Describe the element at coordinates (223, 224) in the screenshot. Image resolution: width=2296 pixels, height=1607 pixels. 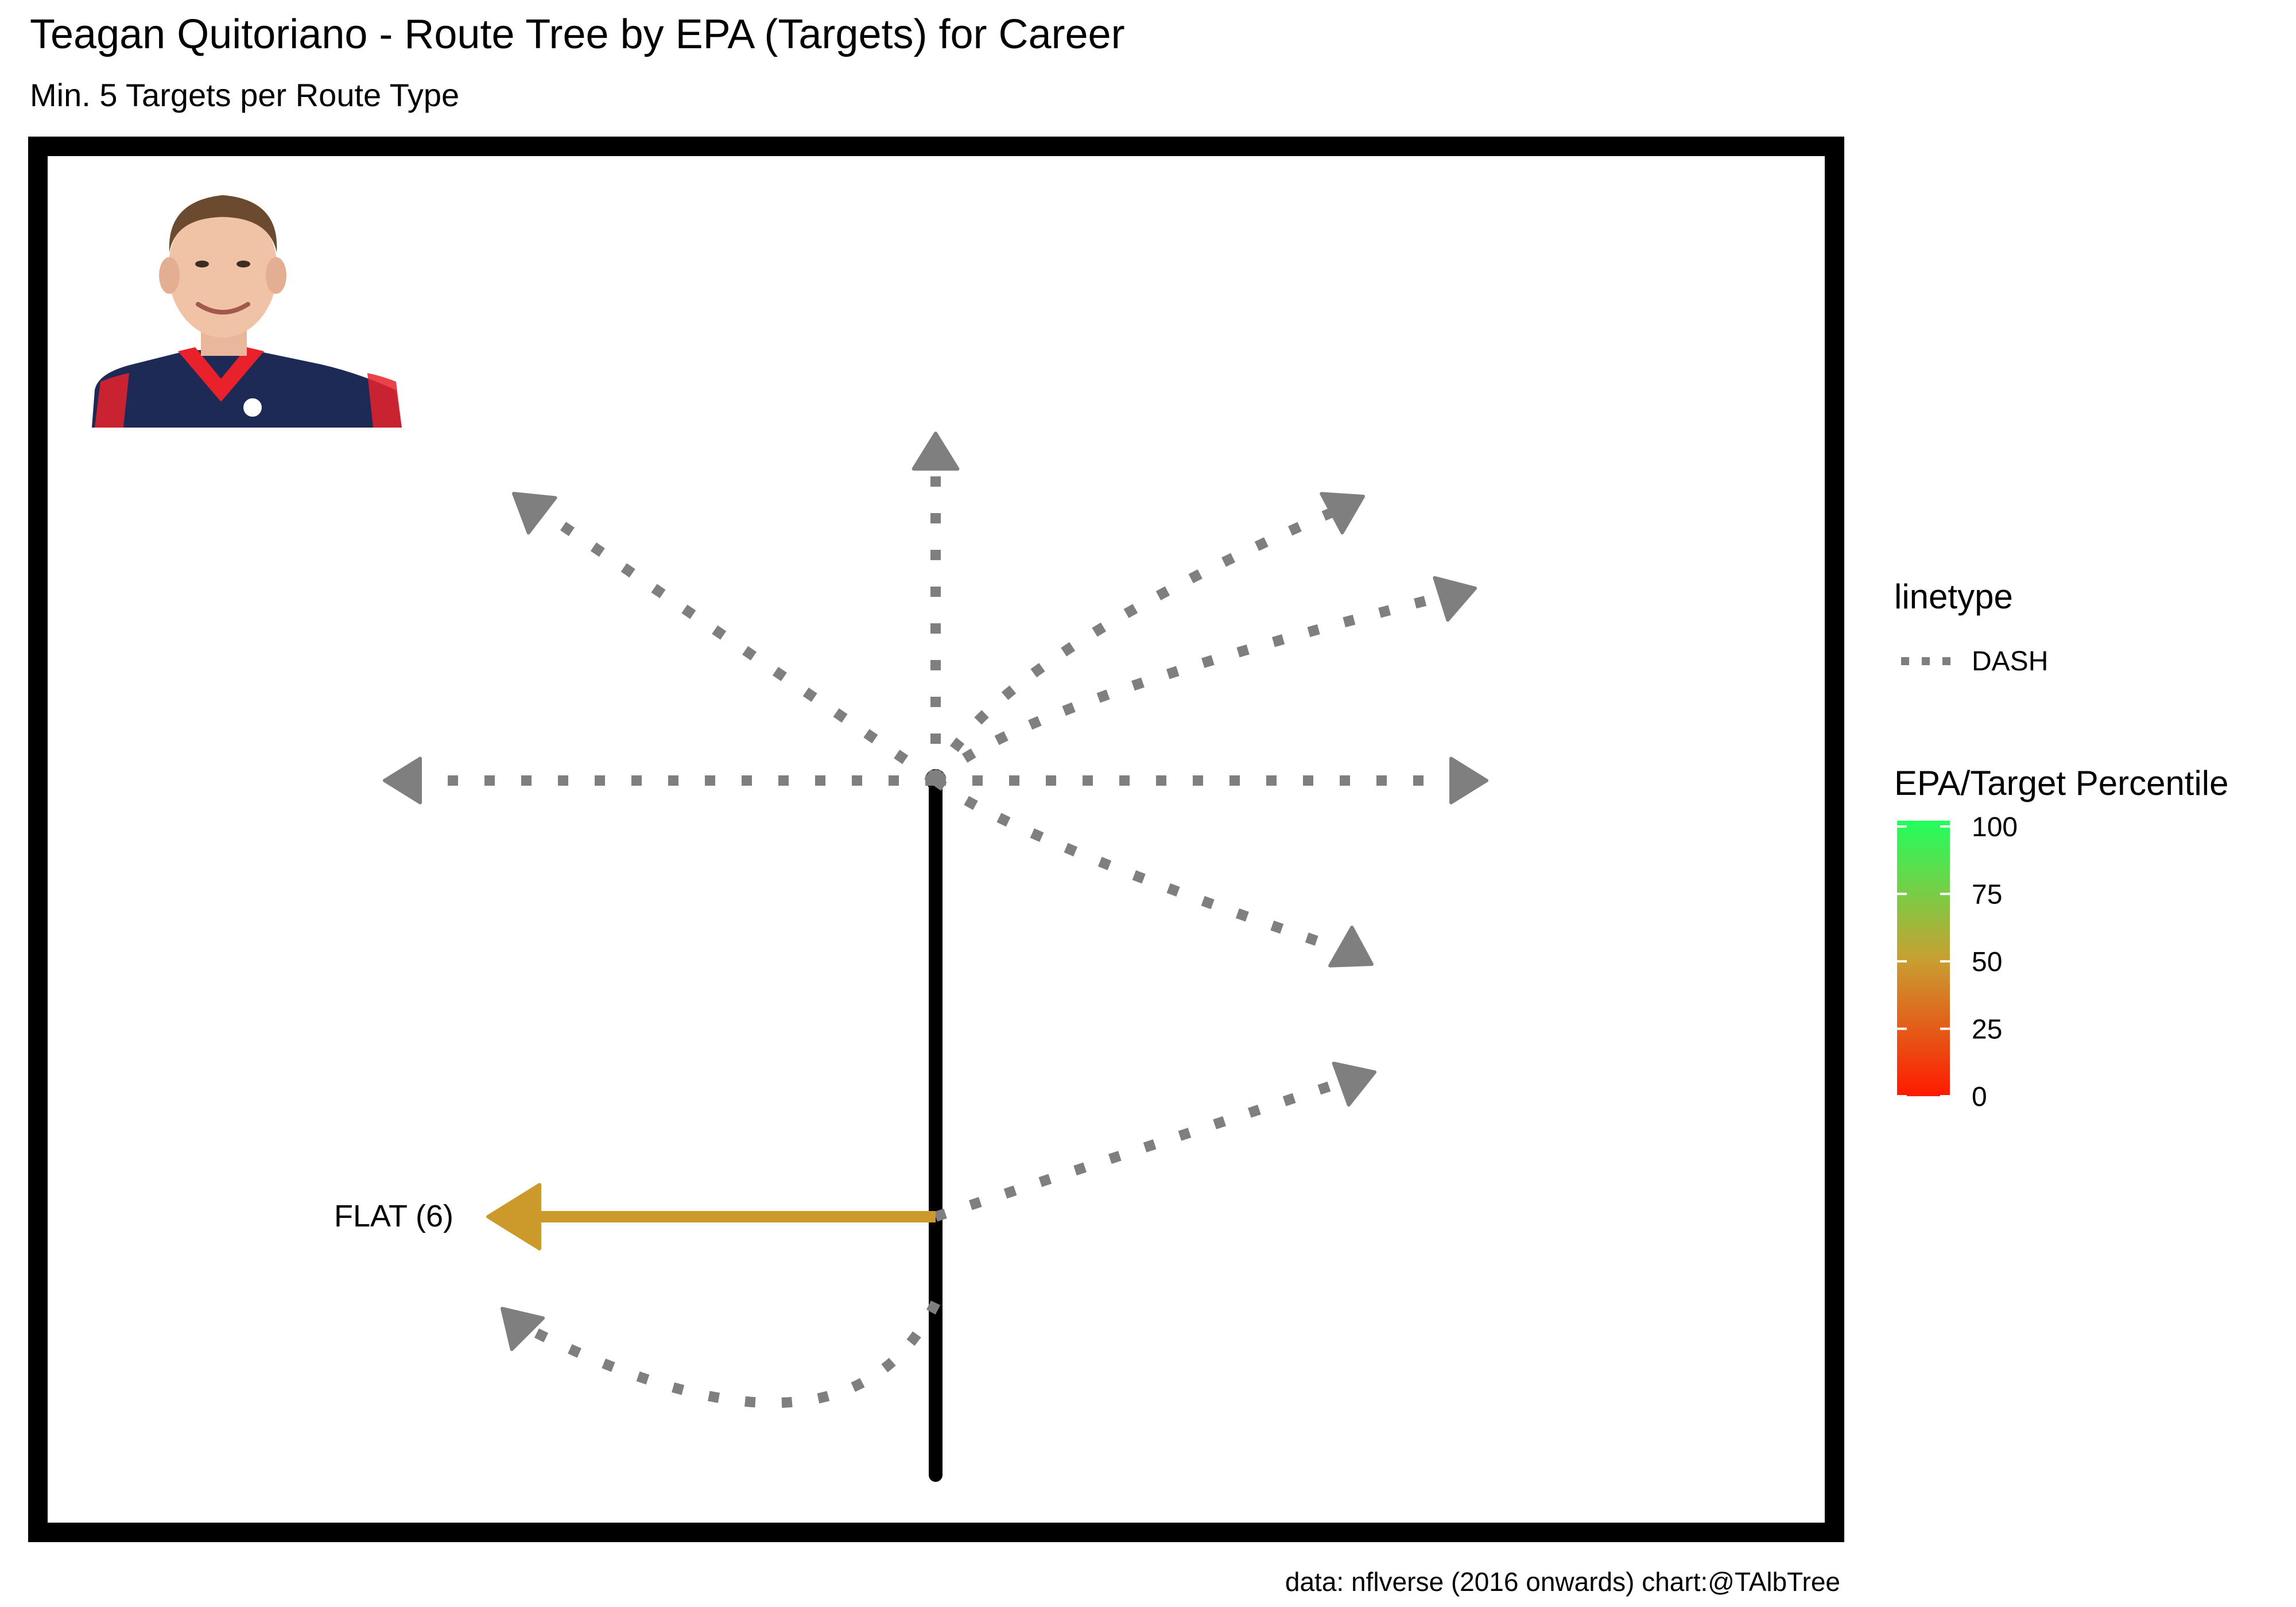
I see `hair` at that location.